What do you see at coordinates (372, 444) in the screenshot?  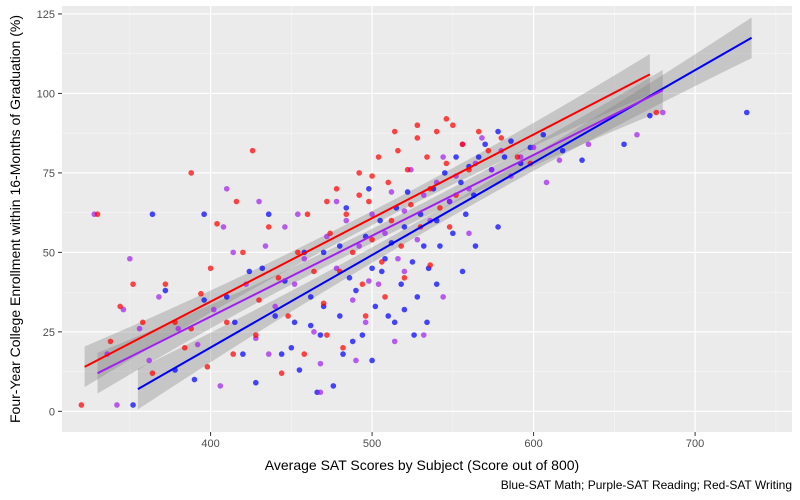 I see `x-tick-label: 500` at bounding box center [372, 444].